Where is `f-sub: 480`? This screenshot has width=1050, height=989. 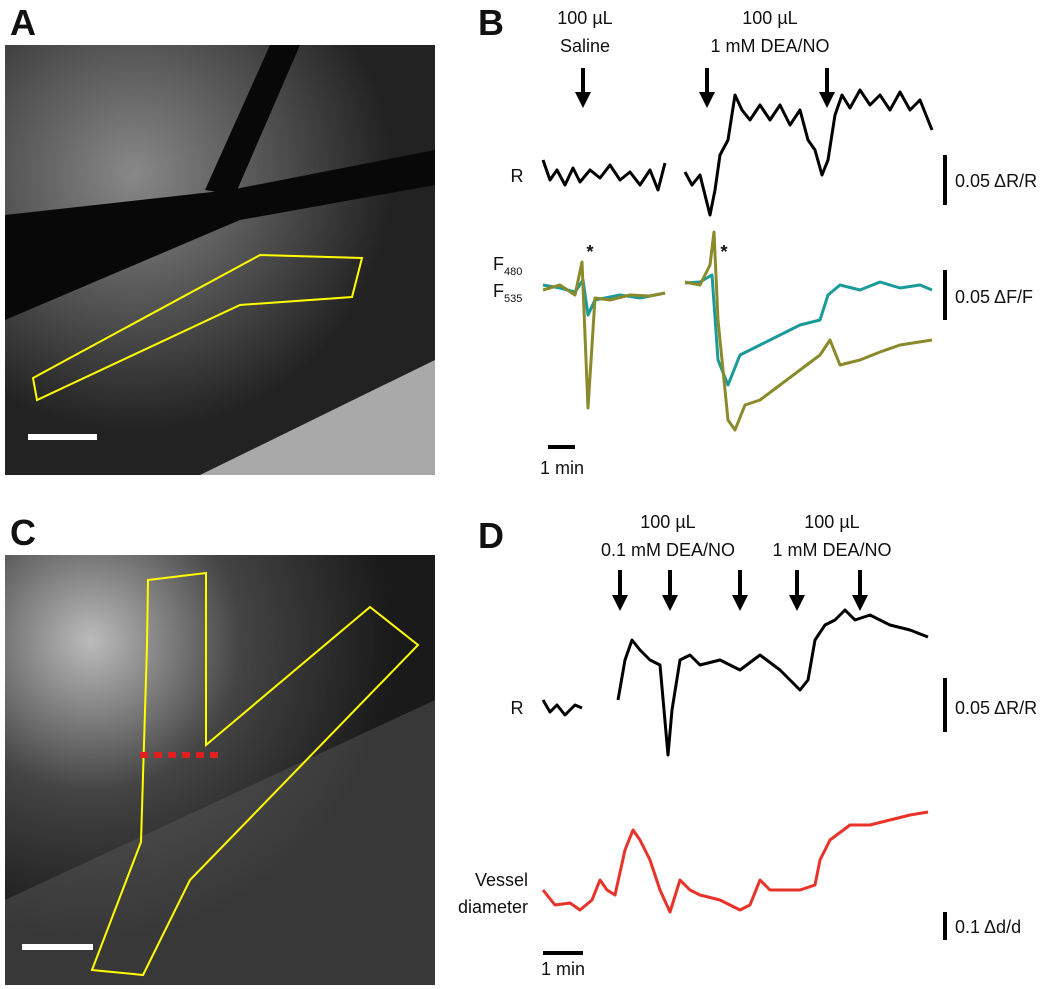 f-sub: 480 is located at coordinates (513, 272).